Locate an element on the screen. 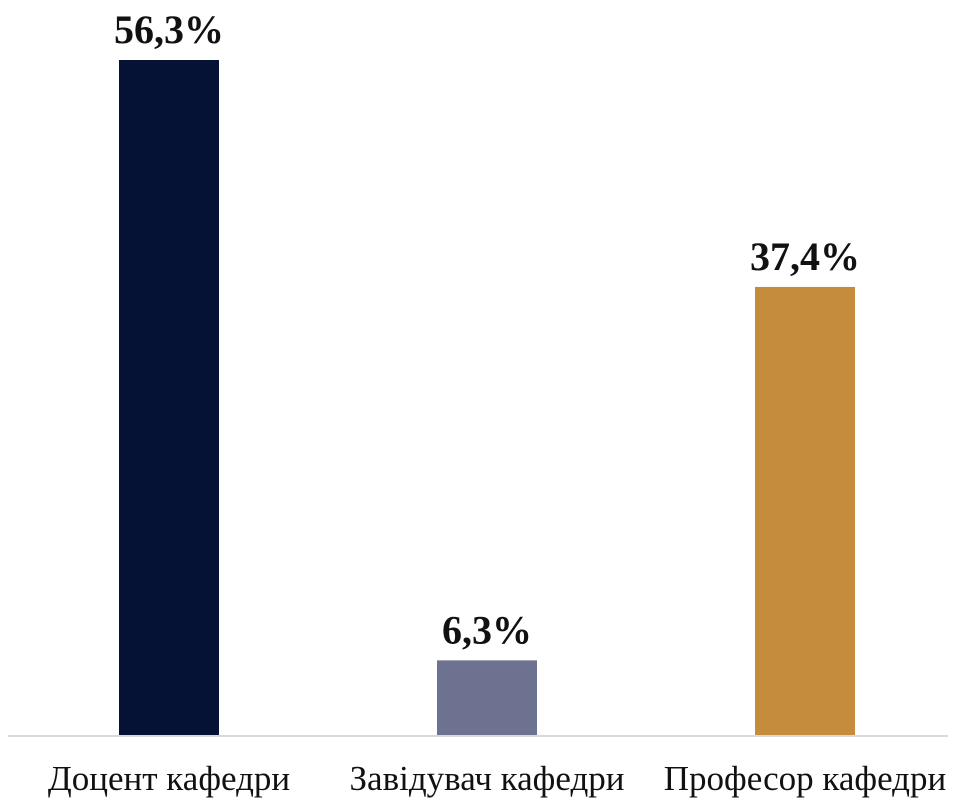  data-label-2: 6,3% is located at coordinates (487, 629).